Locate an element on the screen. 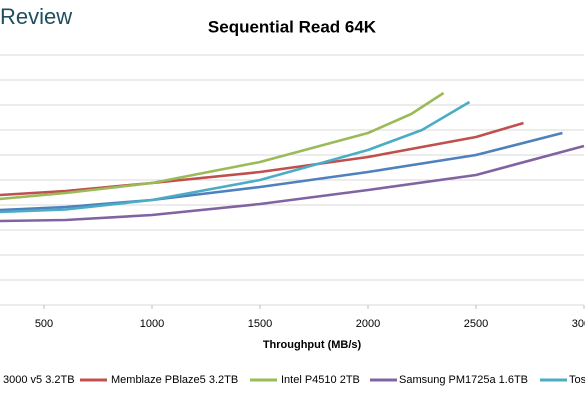 The height and width of the screenshot is (401, 585). brand: Review is located at coordinates (36, 16).